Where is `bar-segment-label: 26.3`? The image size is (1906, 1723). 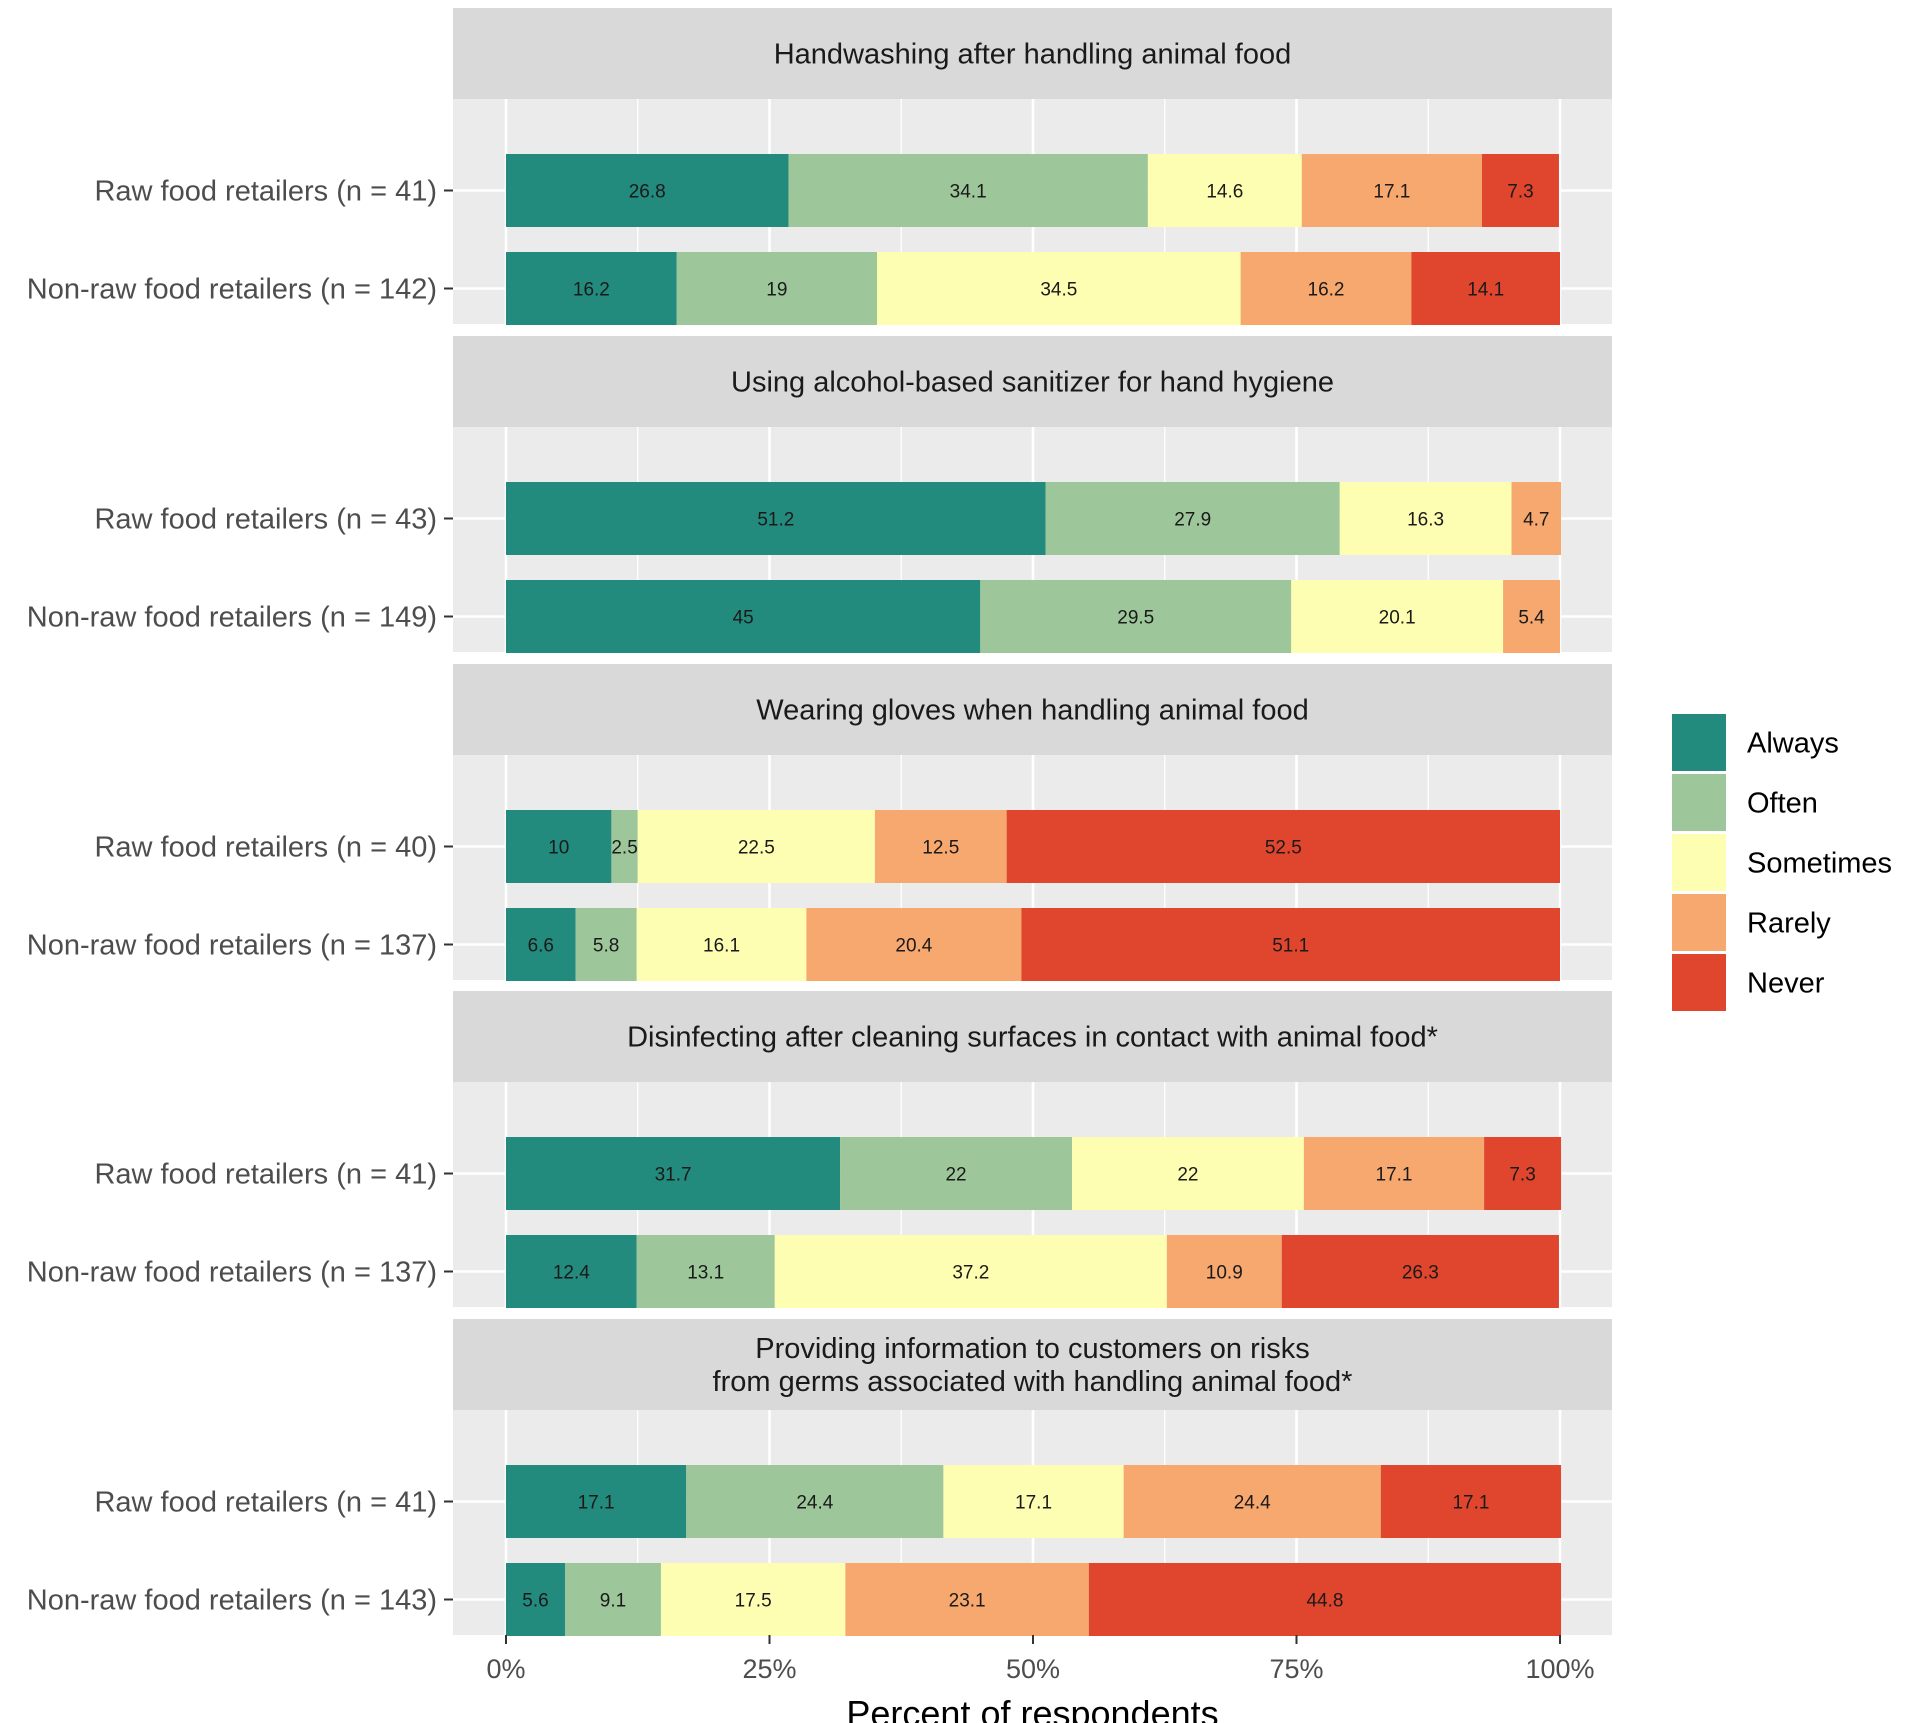
bar-segment-label: 26.3 is located at coordinates (1420, 1273).